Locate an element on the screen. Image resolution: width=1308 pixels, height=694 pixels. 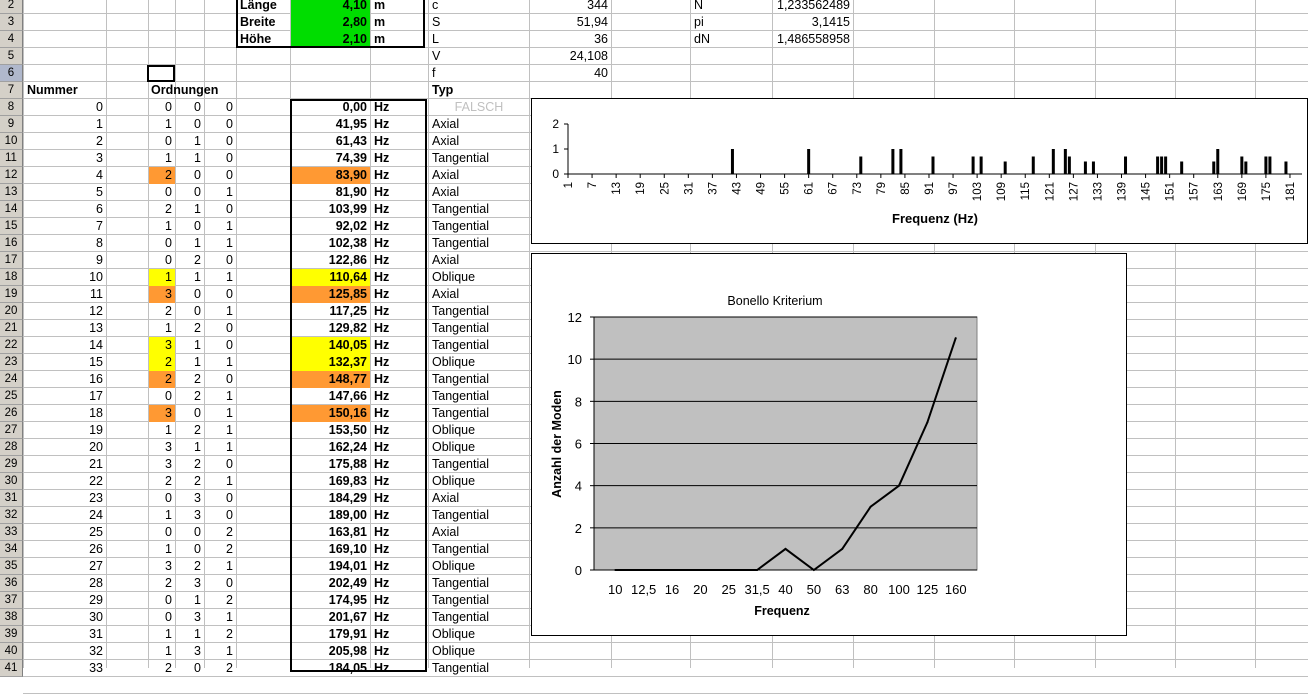
row-header: 2 is located at coordinates (11, 7).